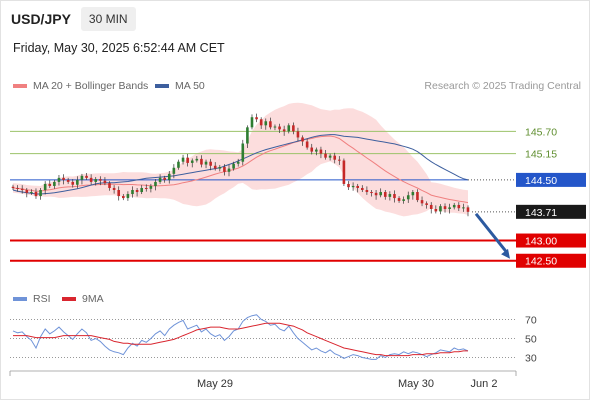 This screenshot has height=400, width=590. I want to click on level-label: 143.00, so click(541, 242).